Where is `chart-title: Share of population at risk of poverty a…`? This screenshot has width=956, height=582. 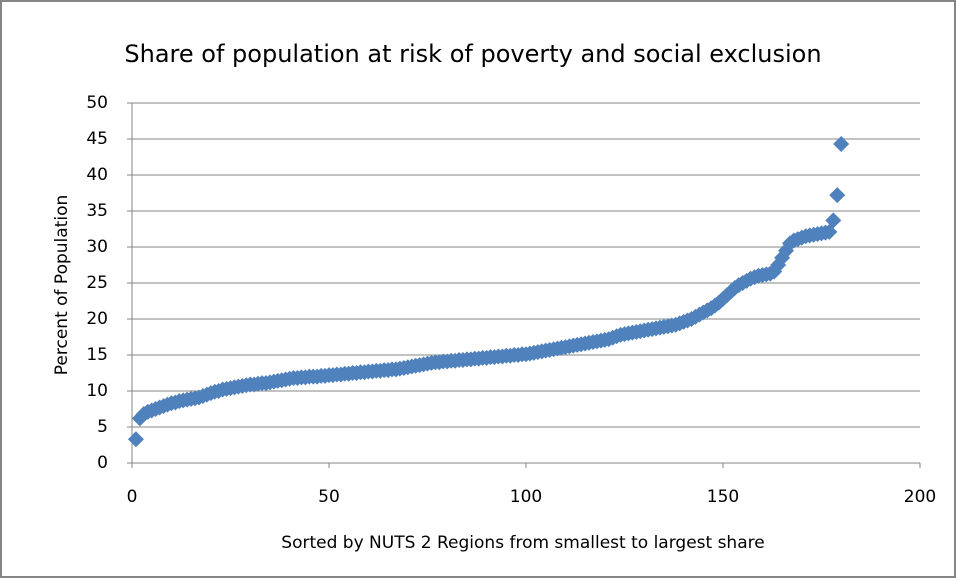
chart-title: Share of population at risk of poverty a… is located at coordinates (472, 54).